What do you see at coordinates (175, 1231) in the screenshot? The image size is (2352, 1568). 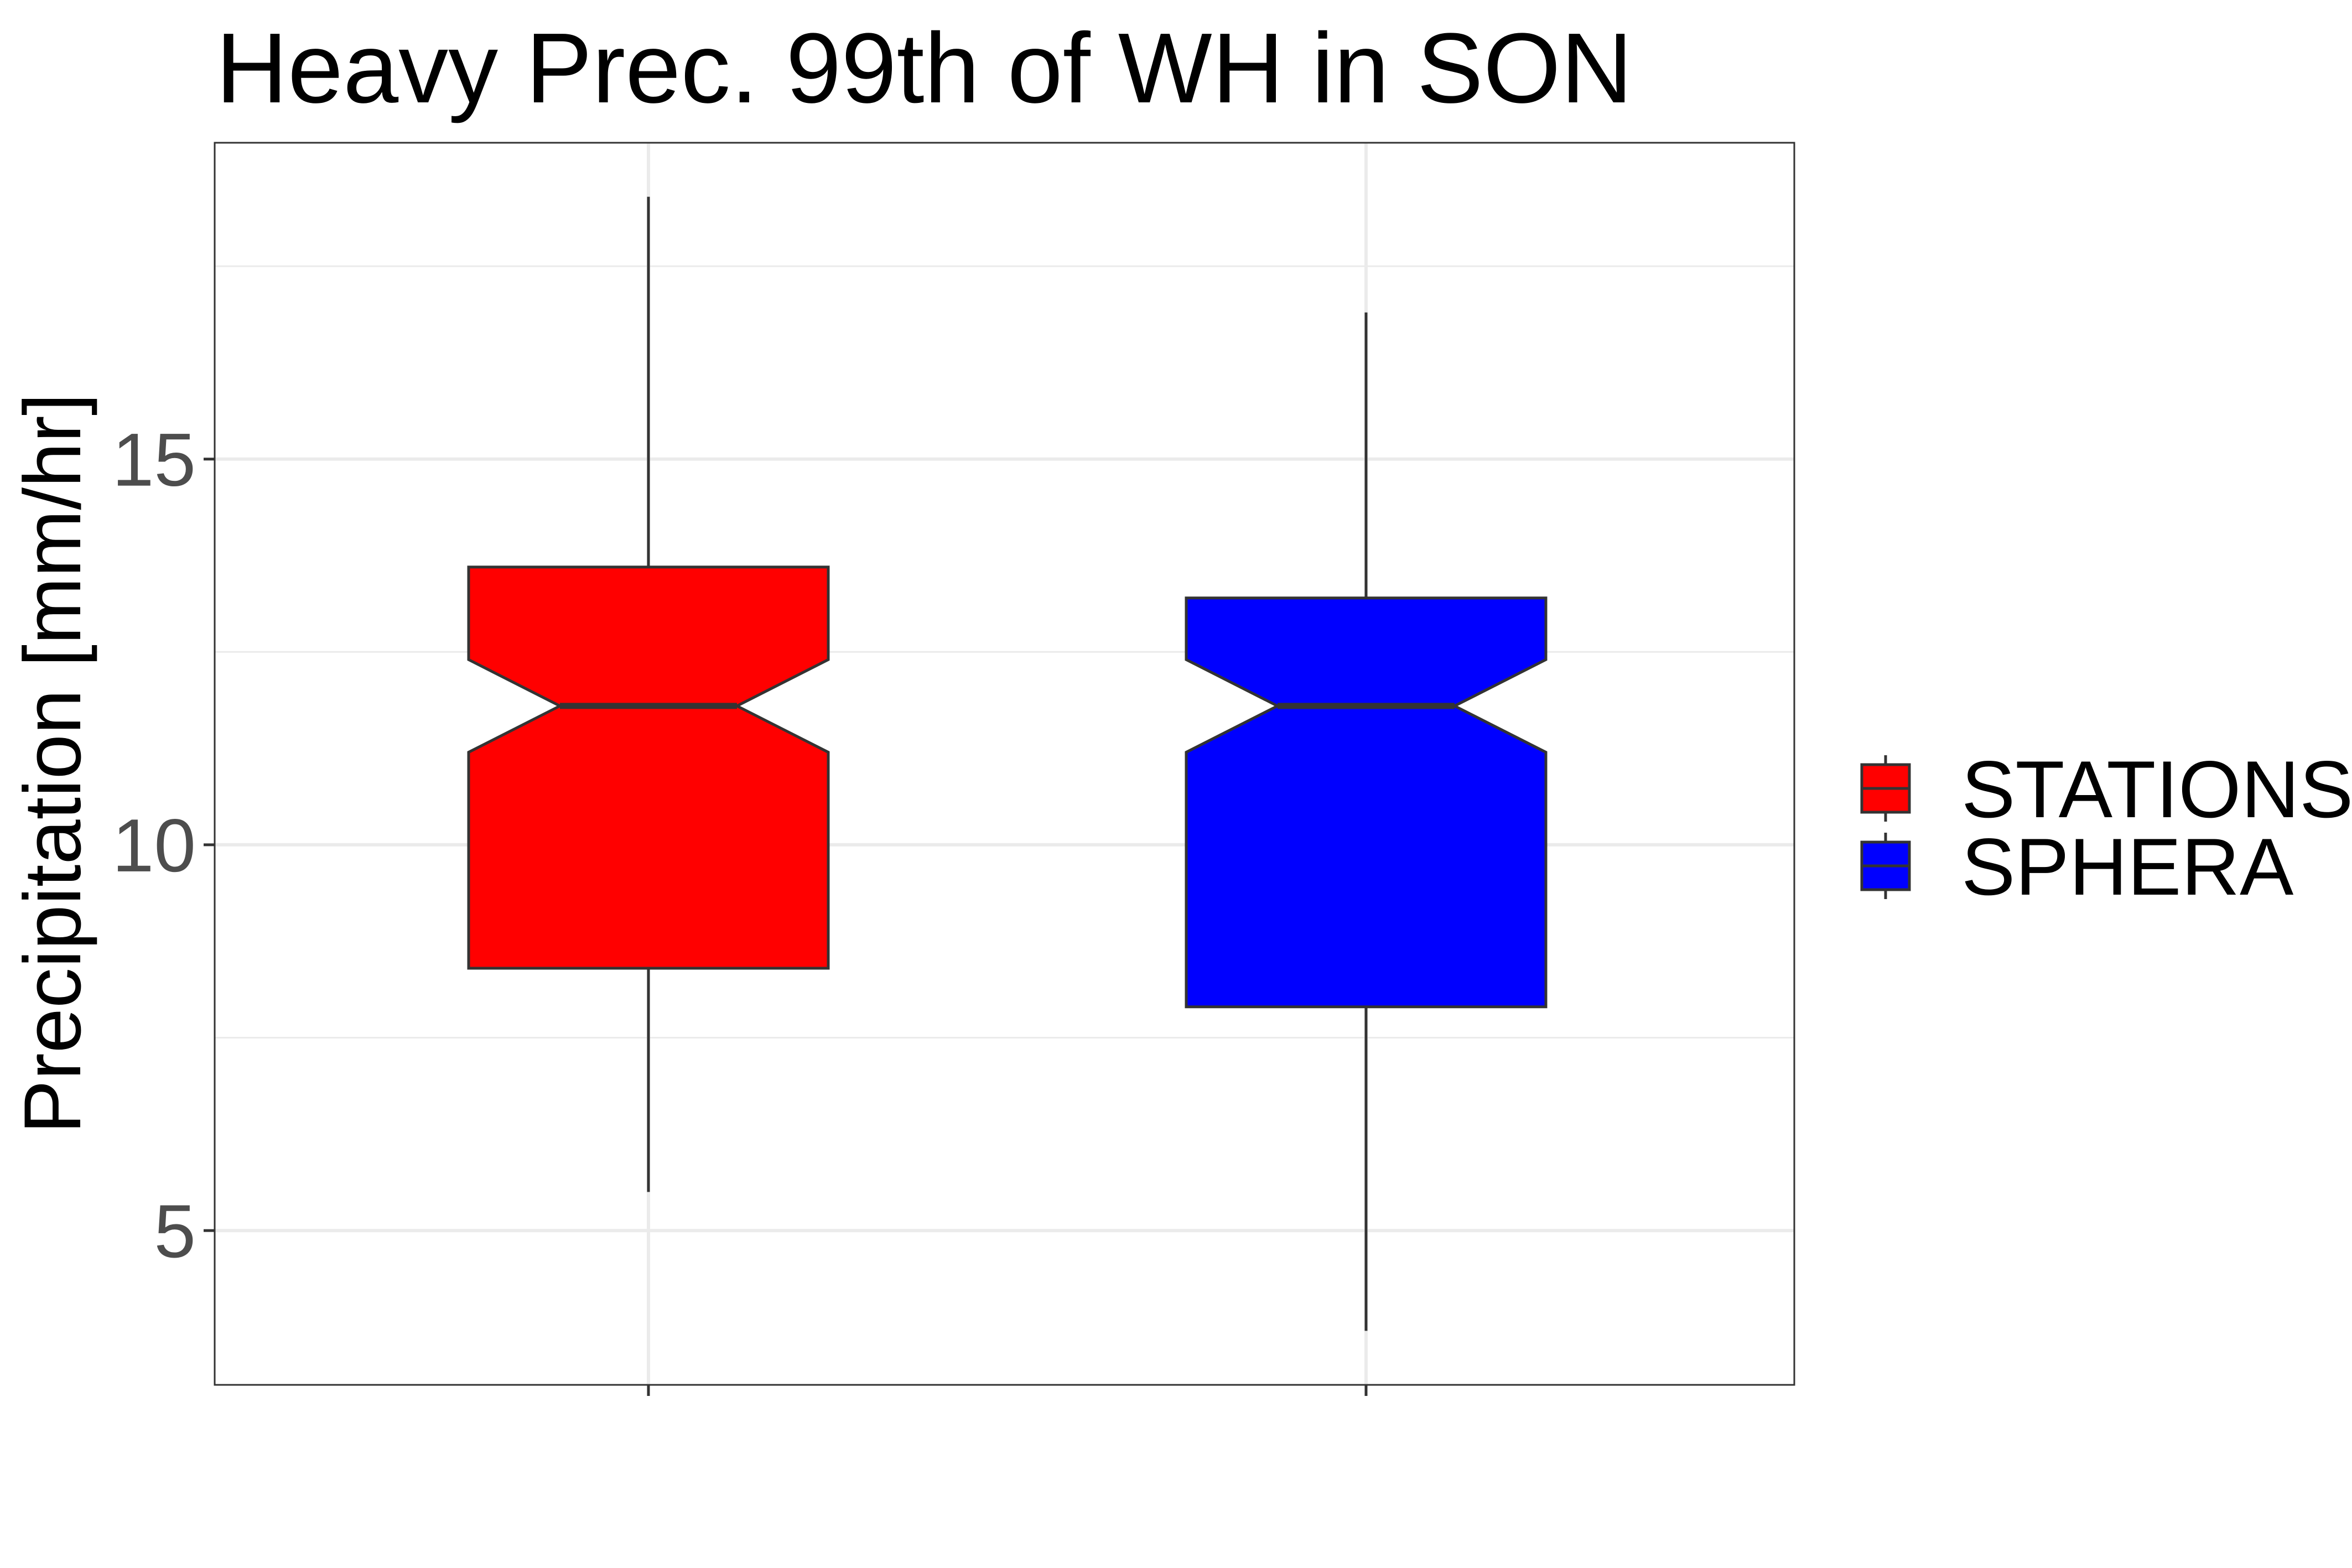 I see `y-tick-label: 5` at bounding box center [175, 1231].